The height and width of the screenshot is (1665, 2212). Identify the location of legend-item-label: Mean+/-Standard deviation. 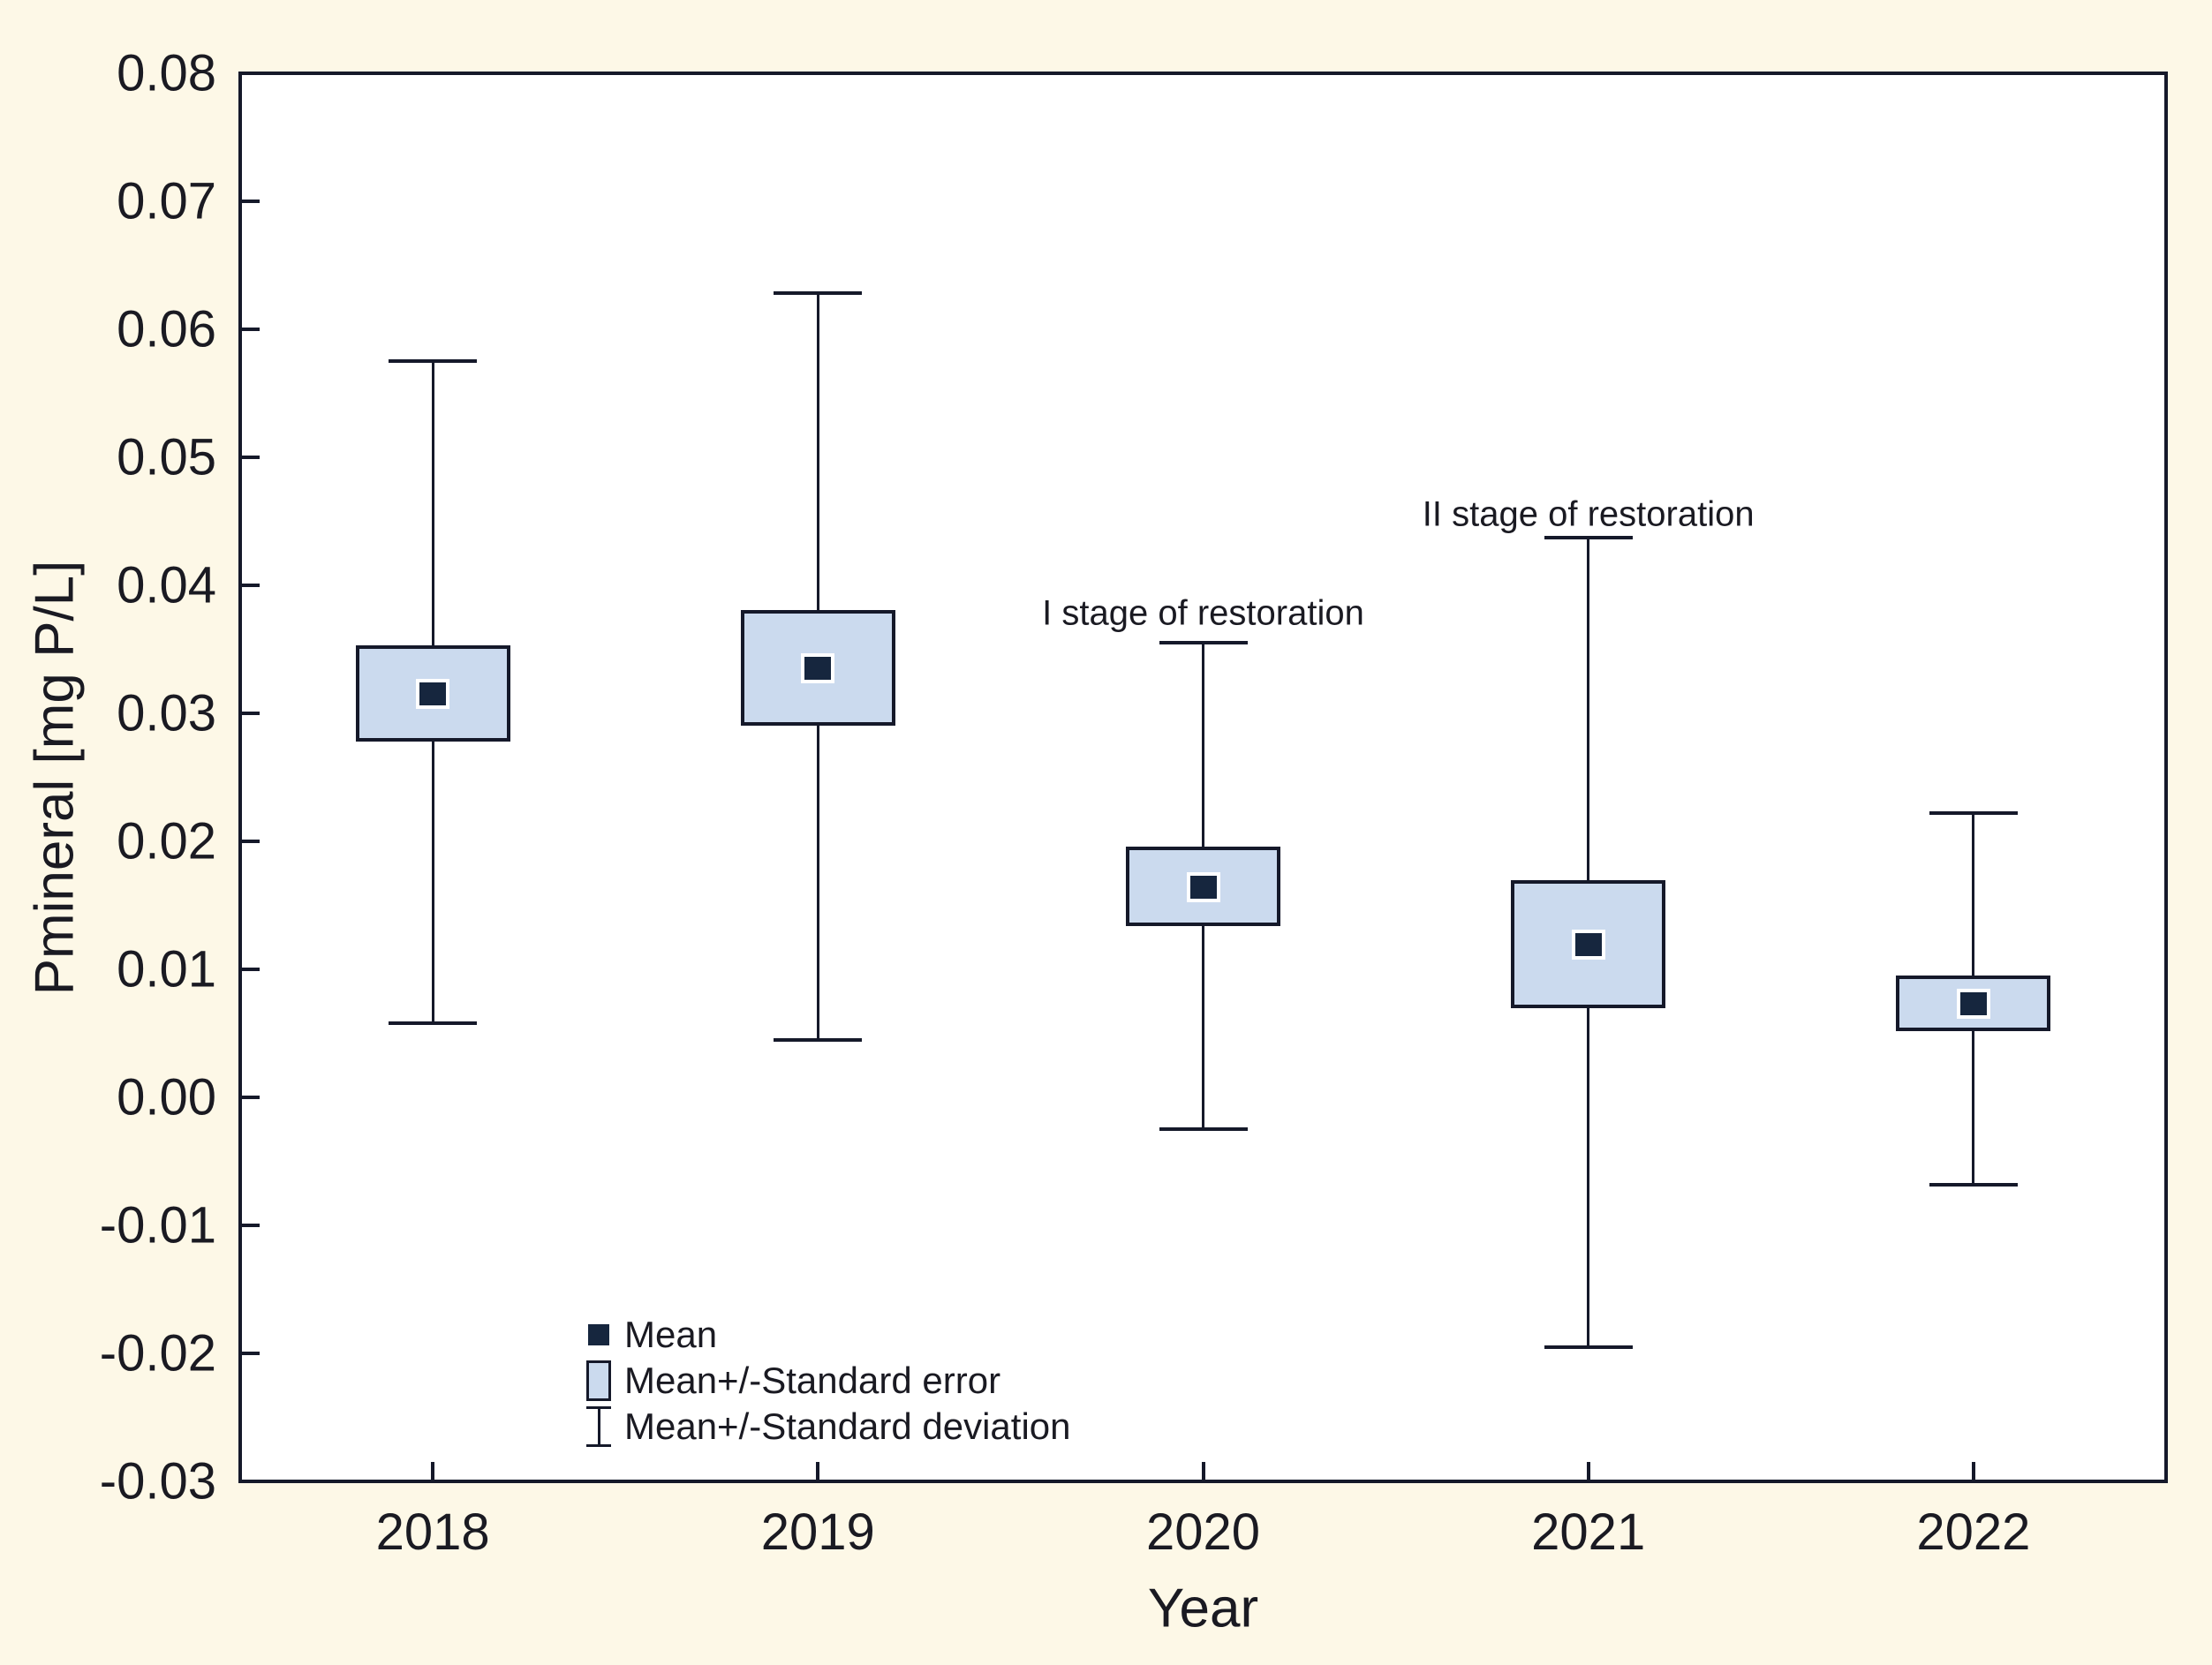
(847, 1426).